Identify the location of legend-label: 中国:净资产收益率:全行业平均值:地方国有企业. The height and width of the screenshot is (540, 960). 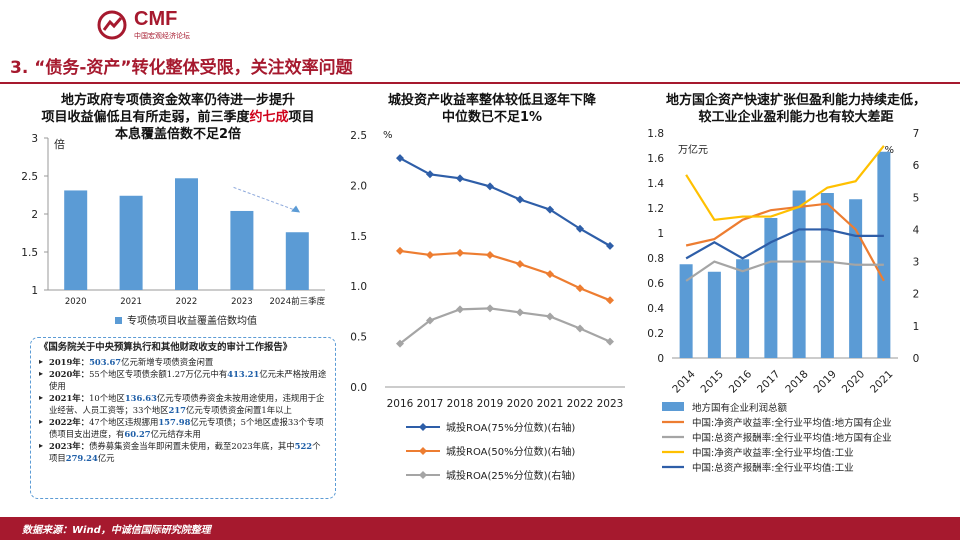
(792, 423).